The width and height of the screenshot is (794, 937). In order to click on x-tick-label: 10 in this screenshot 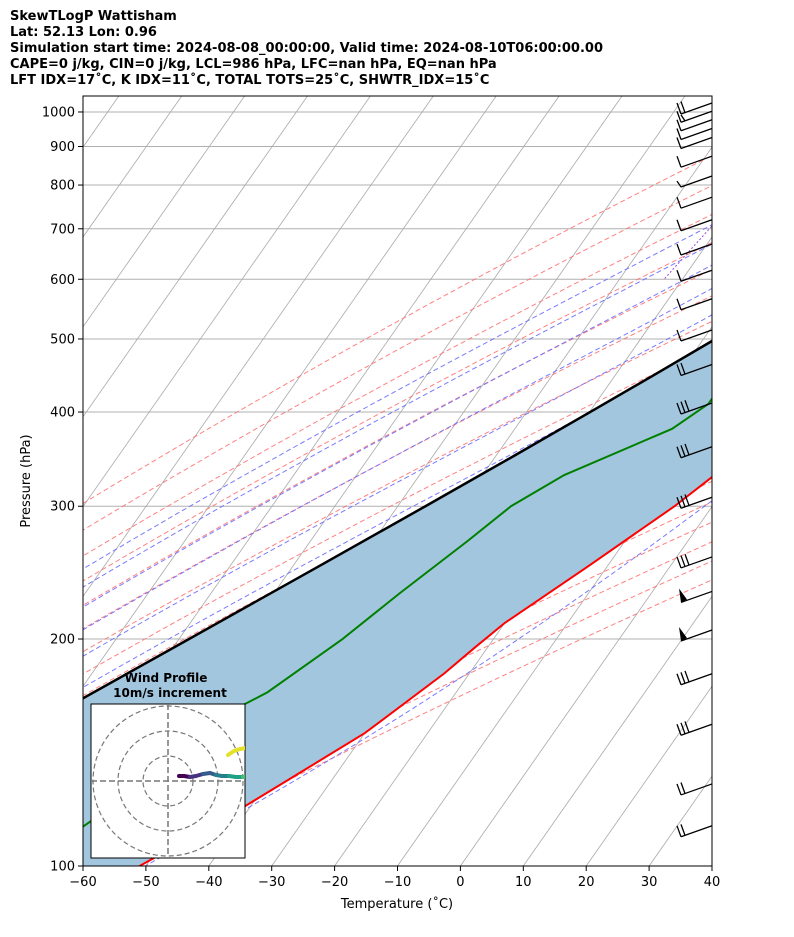, I will do `click(523, 882)`.